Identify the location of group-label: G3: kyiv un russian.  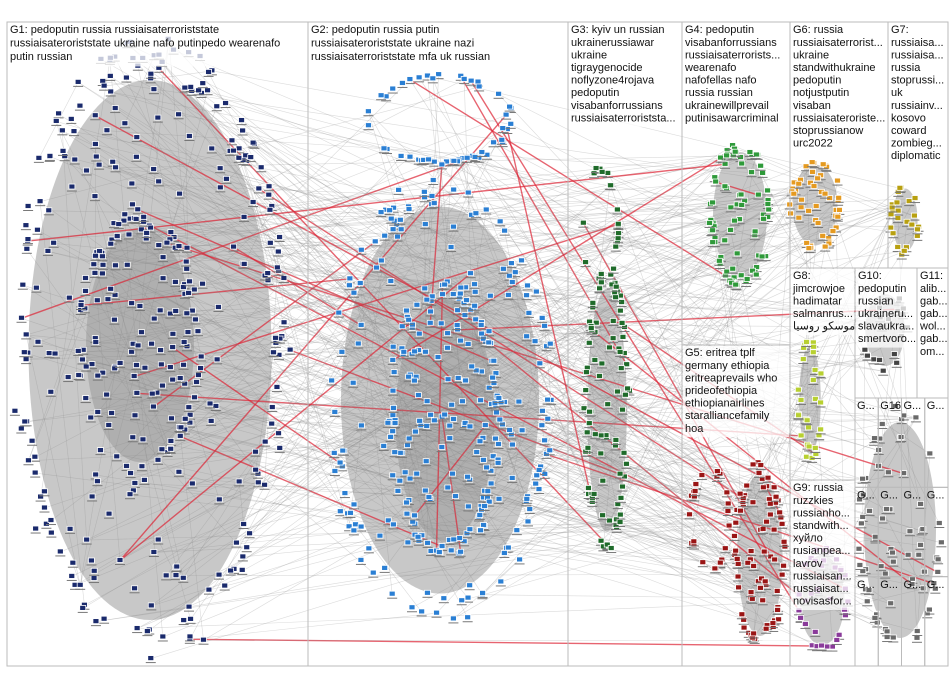
(618, 30).